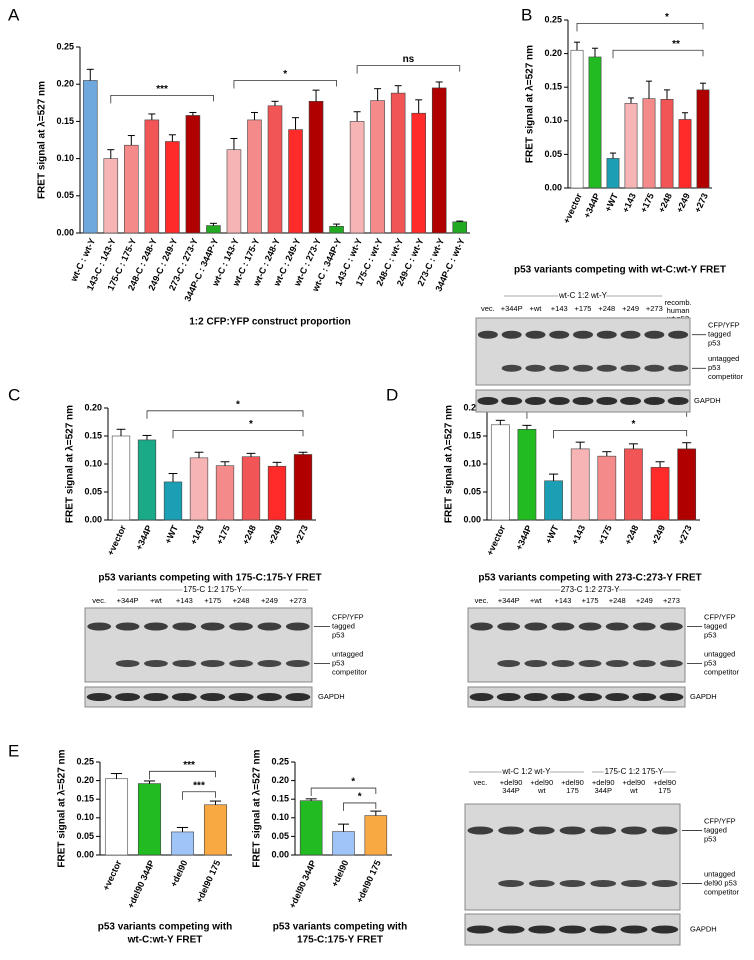  I want to click on panel-letter: C, so click(14, 394).